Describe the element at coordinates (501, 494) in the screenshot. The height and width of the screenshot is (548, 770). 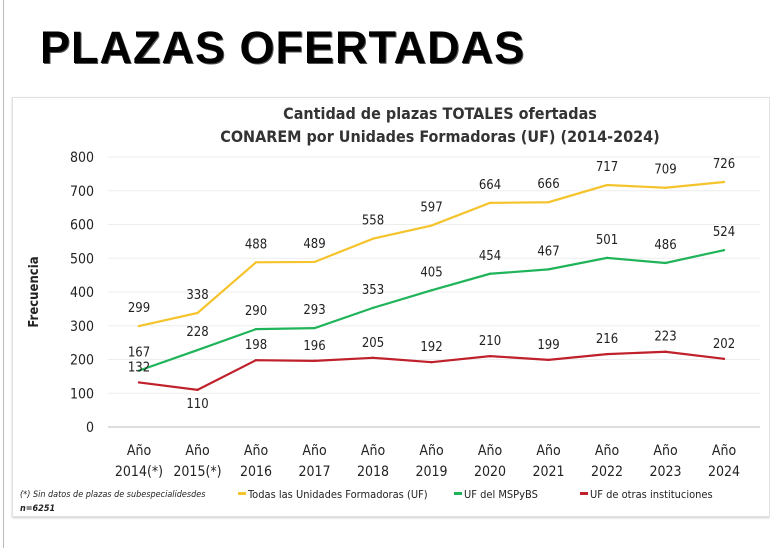
I see `legend-label-2: UF del MSPyBS` at that location.